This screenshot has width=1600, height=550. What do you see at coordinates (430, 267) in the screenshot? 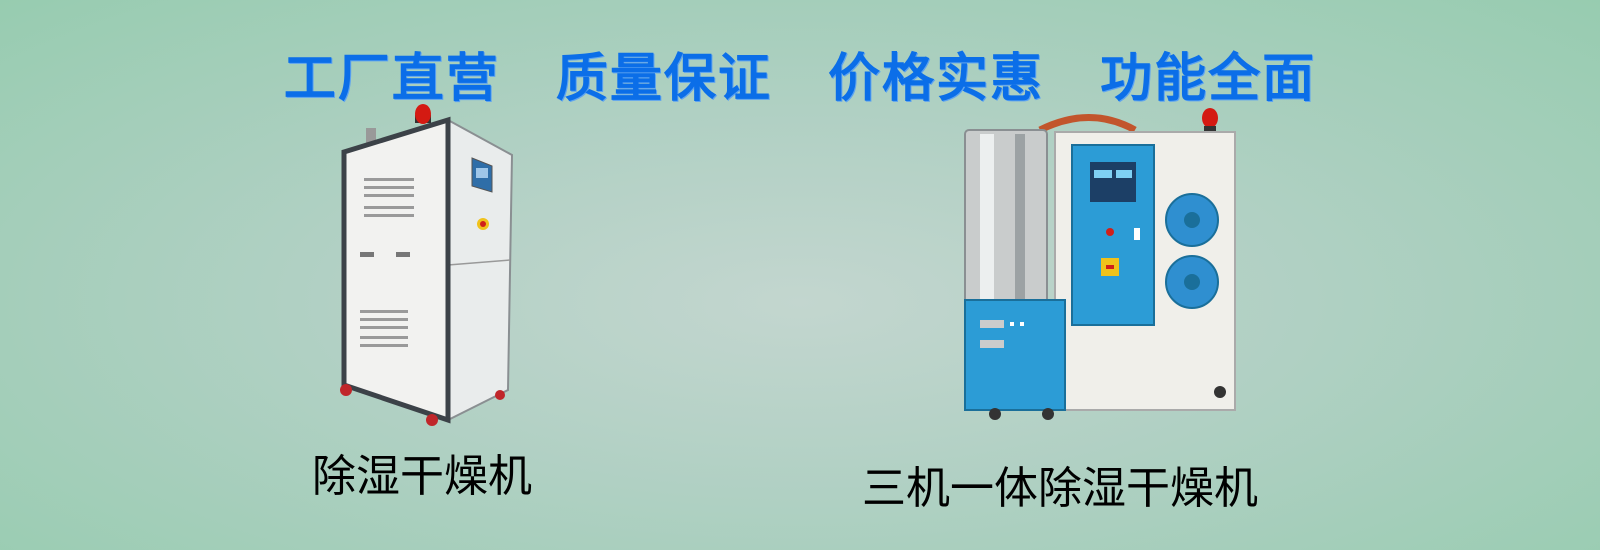
I see `dehumidifier-dryer-image` at bounding box center [430, 267].